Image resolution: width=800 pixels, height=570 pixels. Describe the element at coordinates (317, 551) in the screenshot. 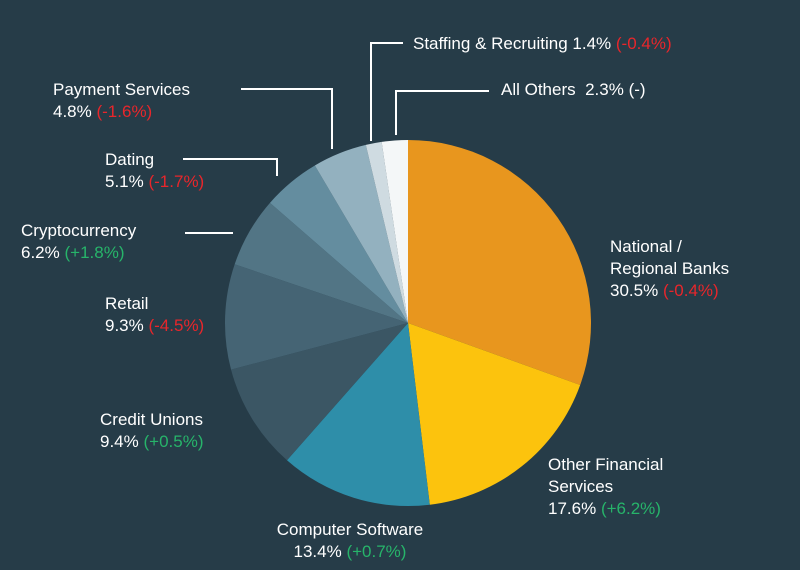

I see `slice-value: 13.4%` at that location.